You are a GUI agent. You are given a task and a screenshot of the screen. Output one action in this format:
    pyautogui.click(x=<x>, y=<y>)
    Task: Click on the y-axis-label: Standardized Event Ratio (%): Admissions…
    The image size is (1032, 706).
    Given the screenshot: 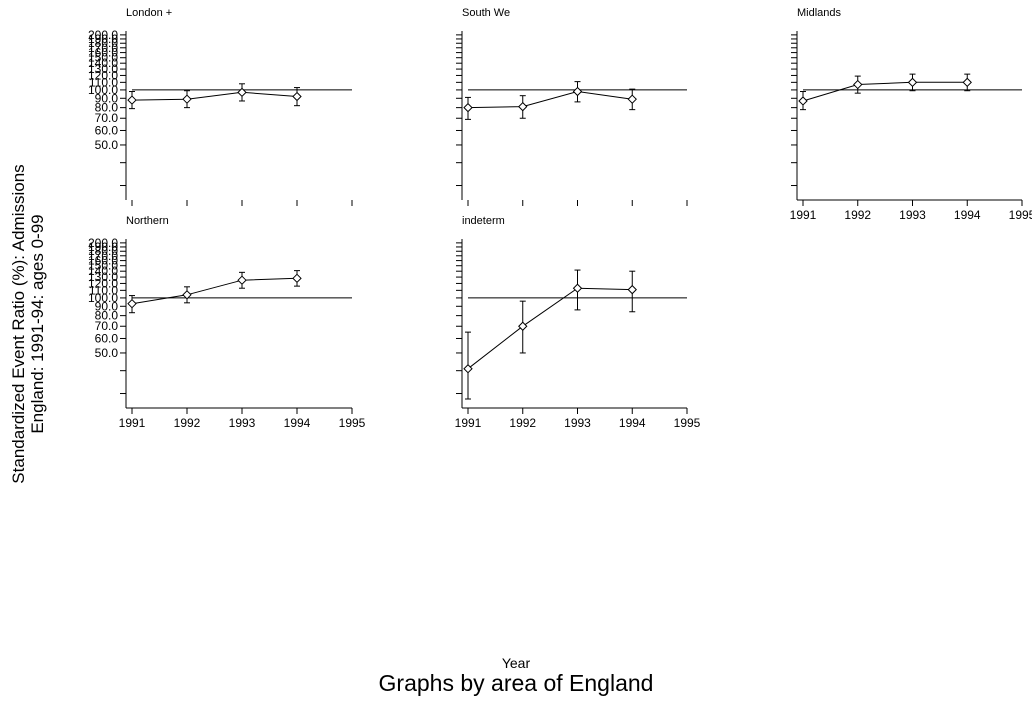 What is the action you would take?
    pyautogui.click(x=28, y=324)
    